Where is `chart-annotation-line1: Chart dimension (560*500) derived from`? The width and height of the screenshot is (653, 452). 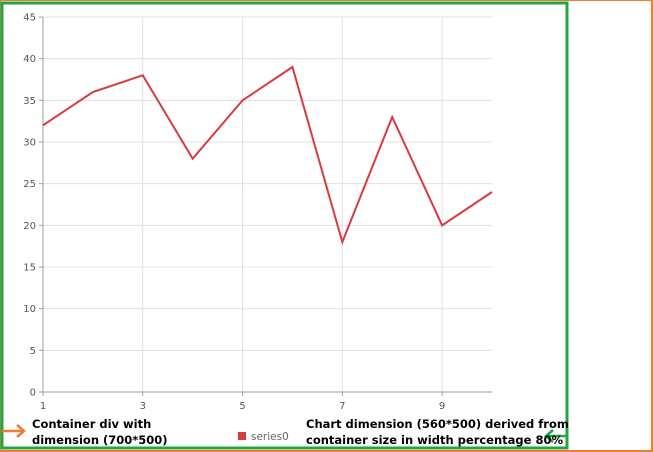 chart-annotation-line1: Chart dimension (560*500) derived from is located at coordinates (437, 424).